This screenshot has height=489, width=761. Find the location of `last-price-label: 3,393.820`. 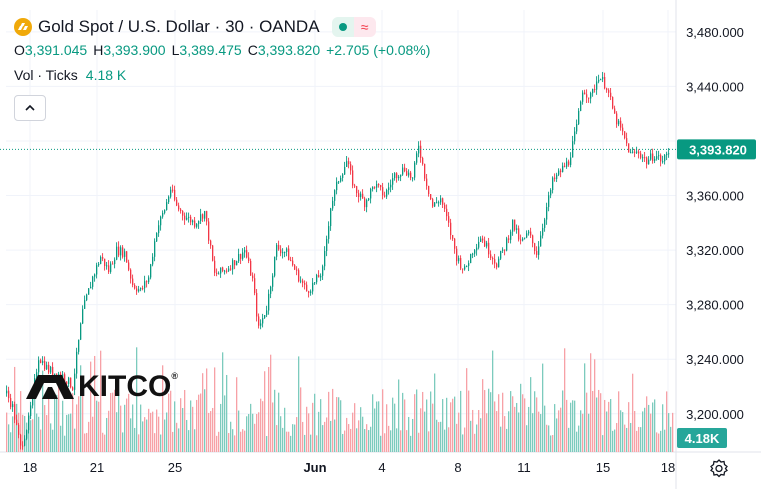

last-price-label: 3,393.820 is located at coordinates (718, 149).